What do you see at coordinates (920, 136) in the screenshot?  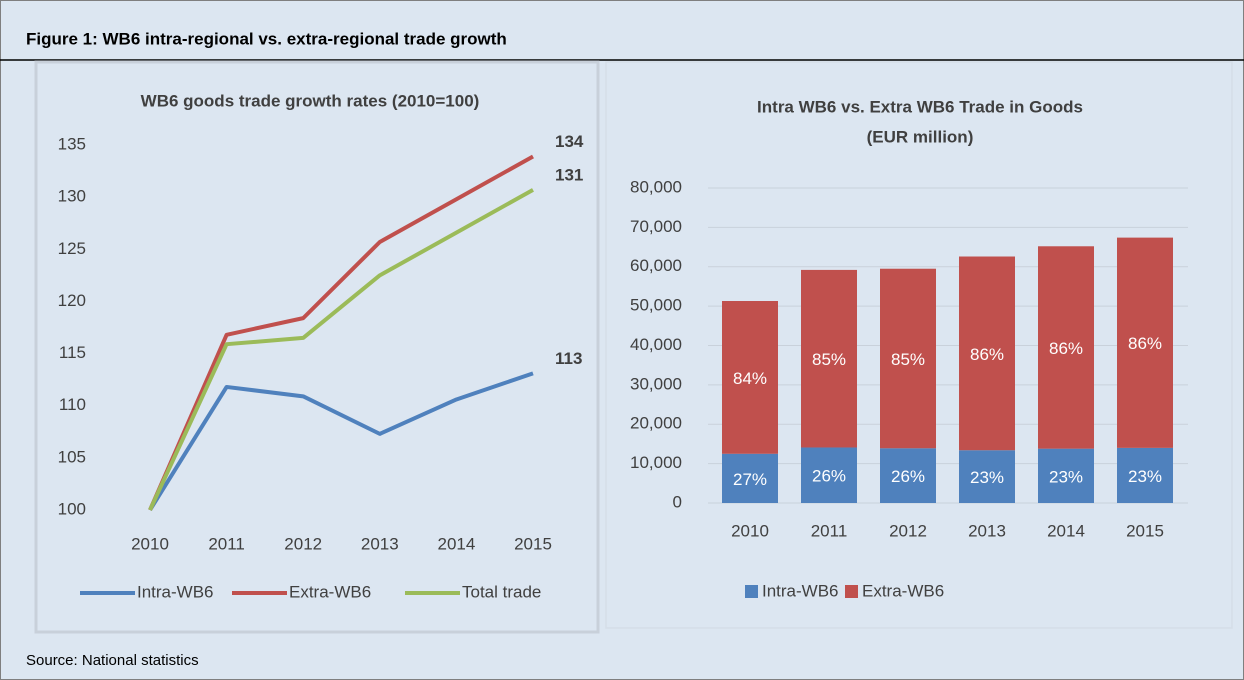 I see `chart-title: (EUR million)` at bounding box center [920, 136].